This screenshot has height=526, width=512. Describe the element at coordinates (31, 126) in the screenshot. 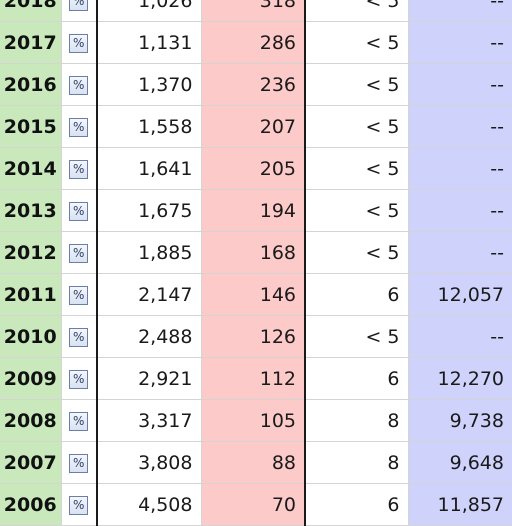

I see `year-cell: 2015` at that location.